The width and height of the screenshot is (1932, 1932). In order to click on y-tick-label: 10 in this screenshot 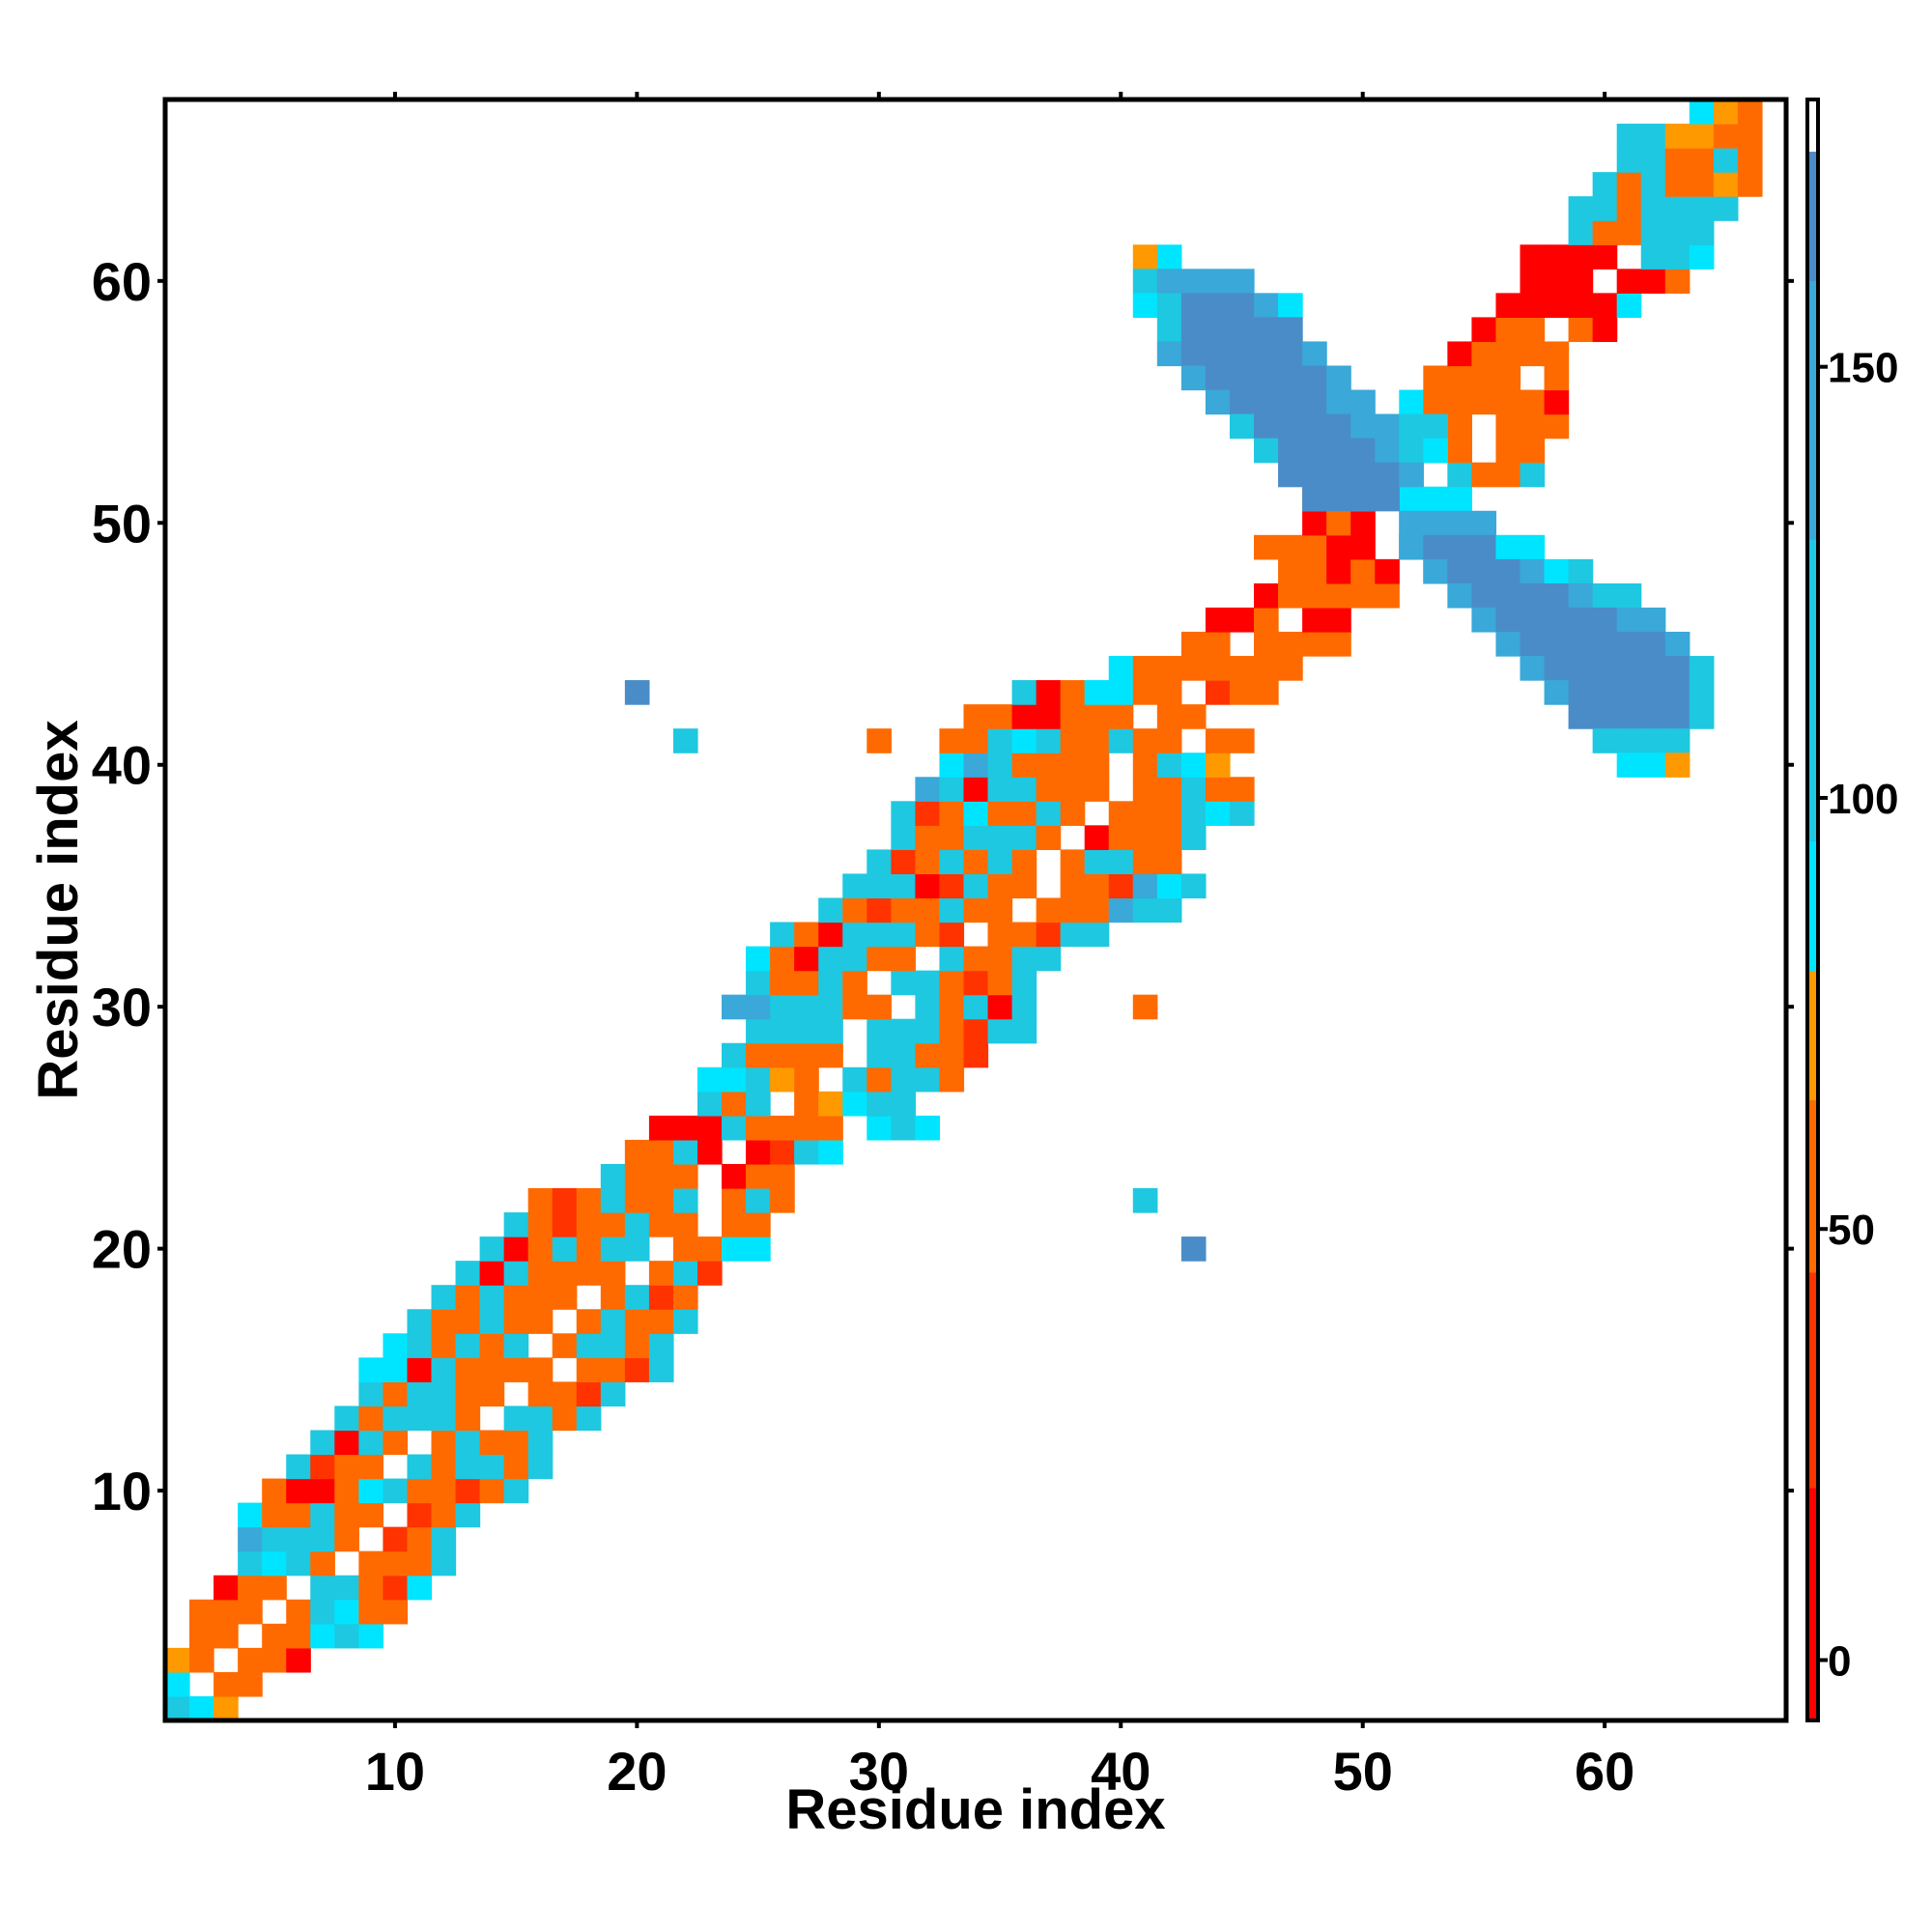, I will do `click(122, 1491)`.